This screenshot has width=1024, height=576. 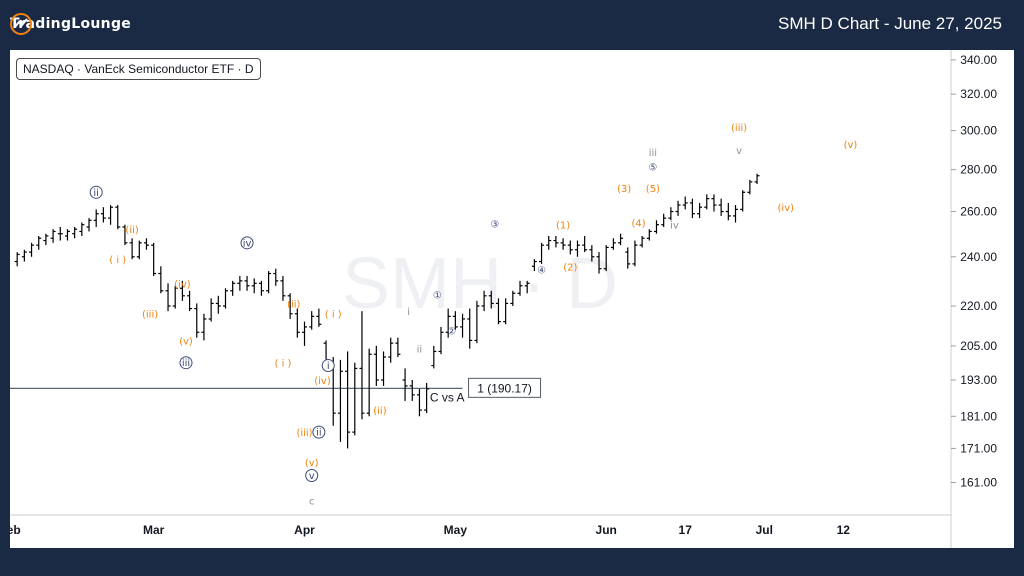 I want to click on wave-label-navy: ①, so click(x=437, y=295).